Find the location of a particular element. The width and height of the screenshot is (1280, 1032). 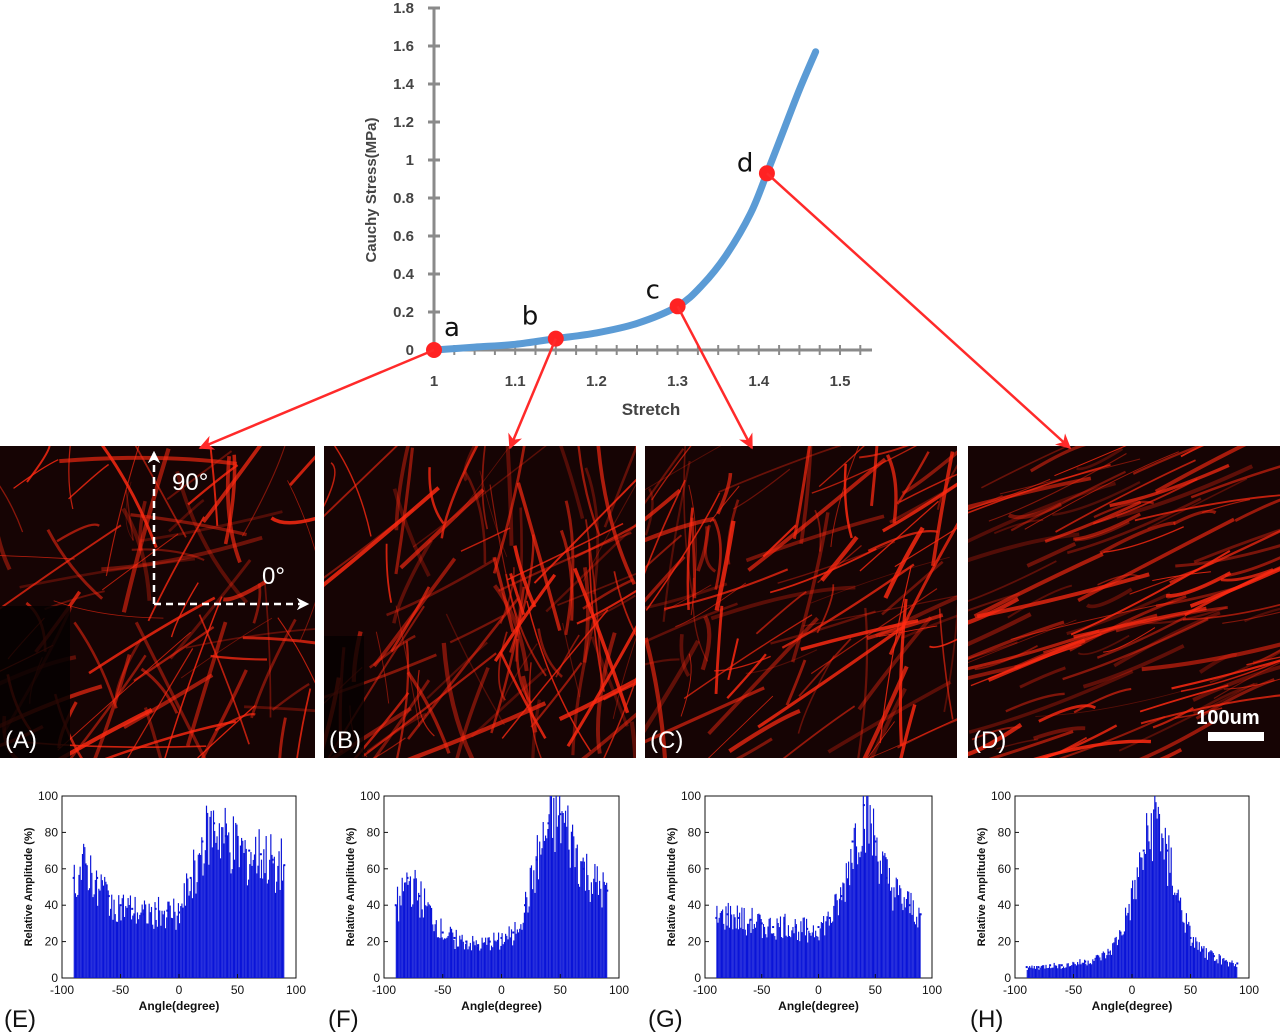

point-label-b: b is located at coordinates (530, 317).